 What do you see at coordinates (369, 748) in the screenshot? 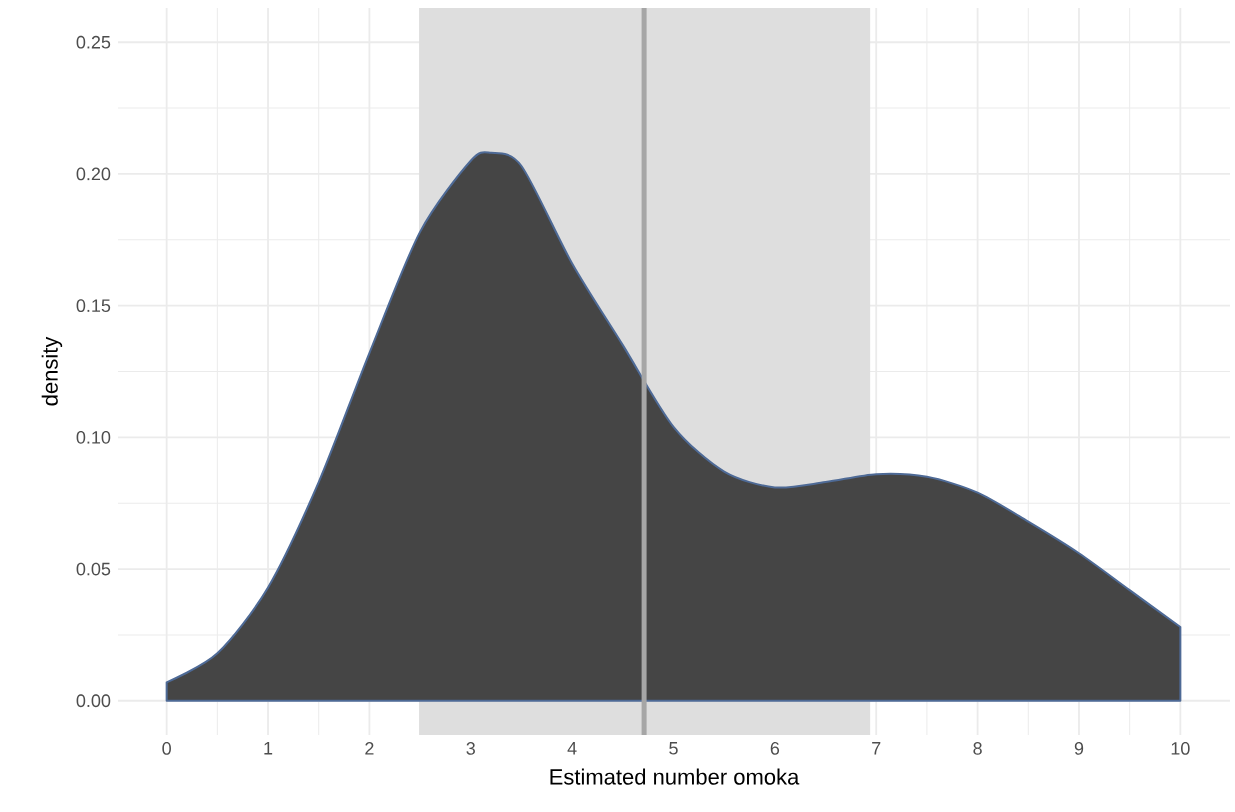
I see `x-tick-label: 2` at bounding box center [369, 748].